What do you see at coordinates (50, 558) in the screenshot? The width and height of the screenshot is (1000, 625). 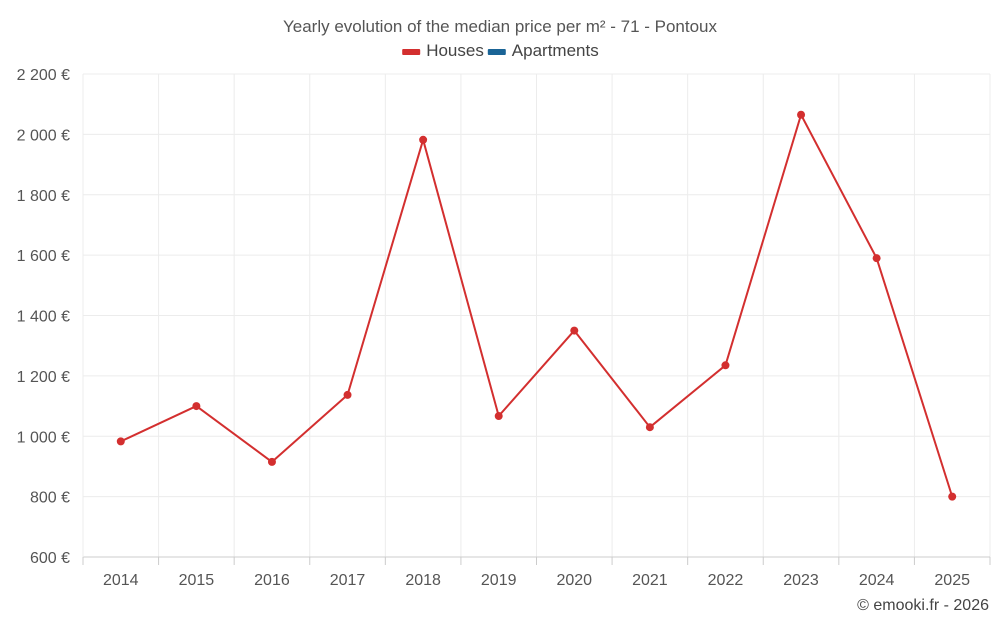 I see `y-tick-label: 600 €` at bounding box center [50, 558].